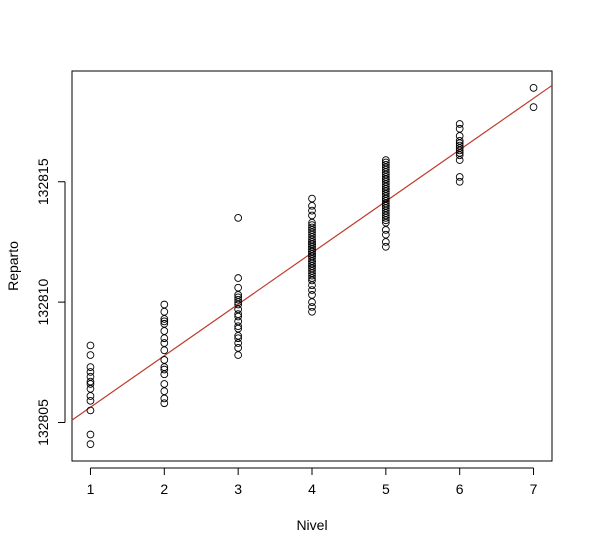 This screenshot has width=589, height=552. I want to click on x-tick-label: 6, so click(460, 489).